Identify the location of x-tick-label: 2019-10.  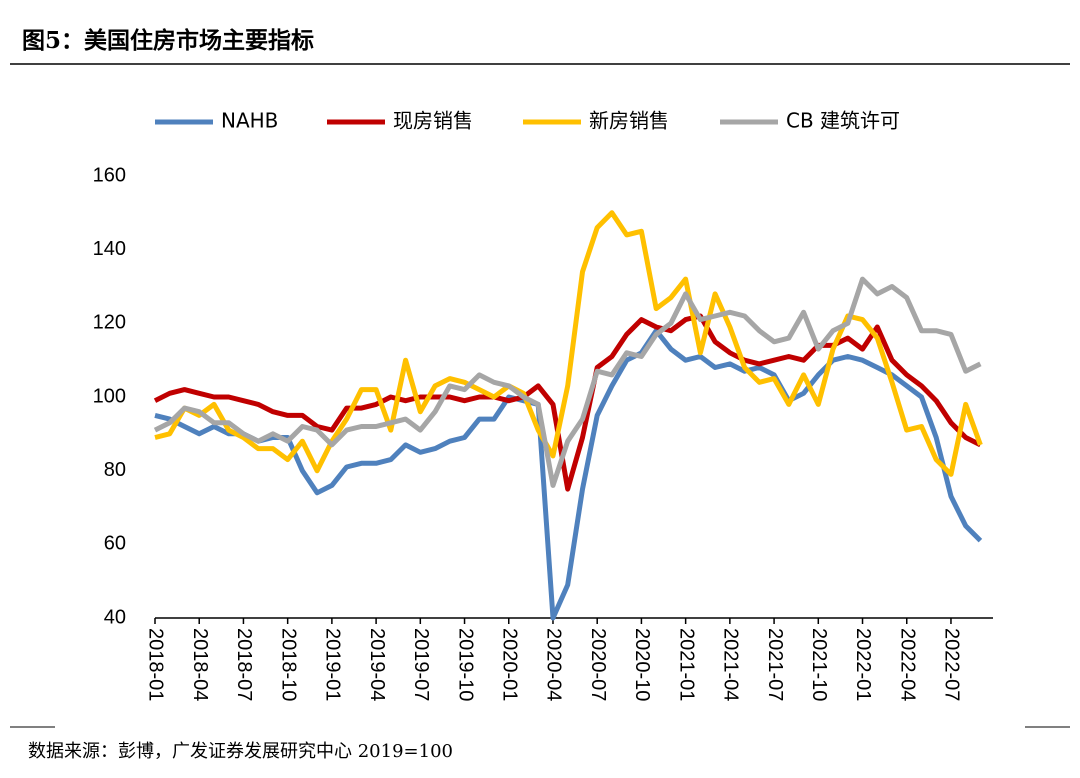
(465, 664).